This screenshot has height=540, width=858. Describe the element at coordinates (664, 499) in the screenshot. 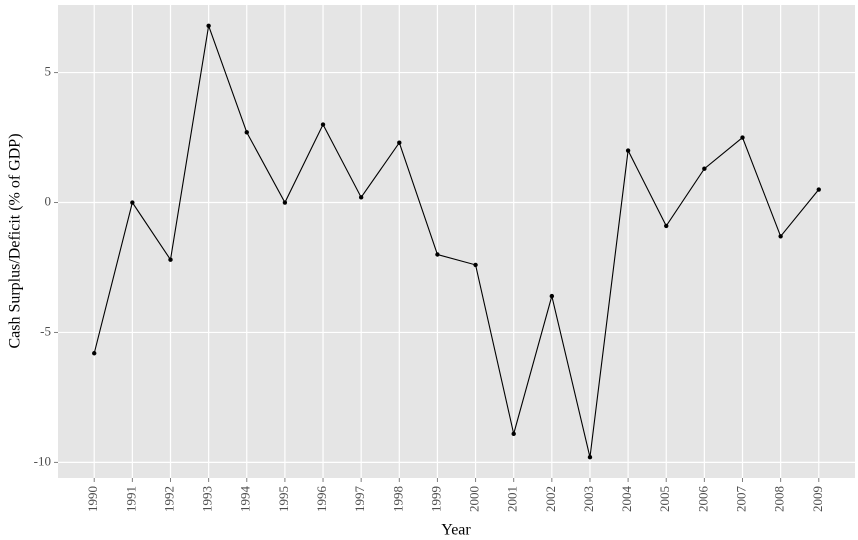

I see `x-tick-label: 2005` at that location.